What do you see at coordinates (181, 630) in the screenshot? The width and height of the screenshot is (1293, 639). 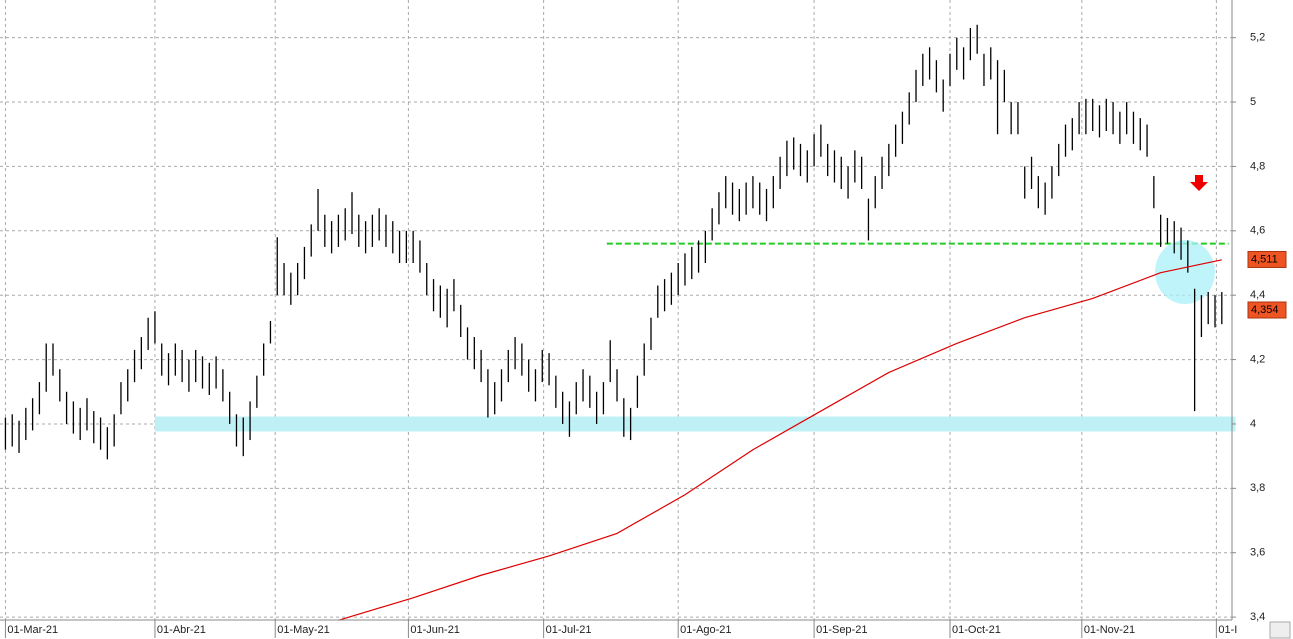 I see `x-tick-label: 01-Abr-21` at bounding box center [181, 630].